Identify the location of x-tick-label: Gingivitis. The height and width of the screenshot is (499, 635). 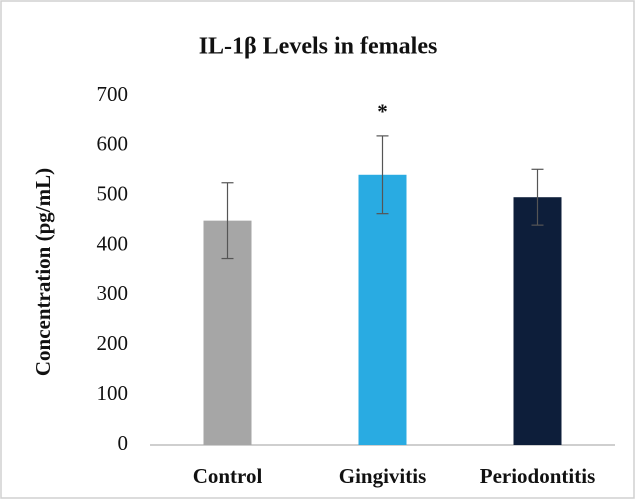
(383, 476).